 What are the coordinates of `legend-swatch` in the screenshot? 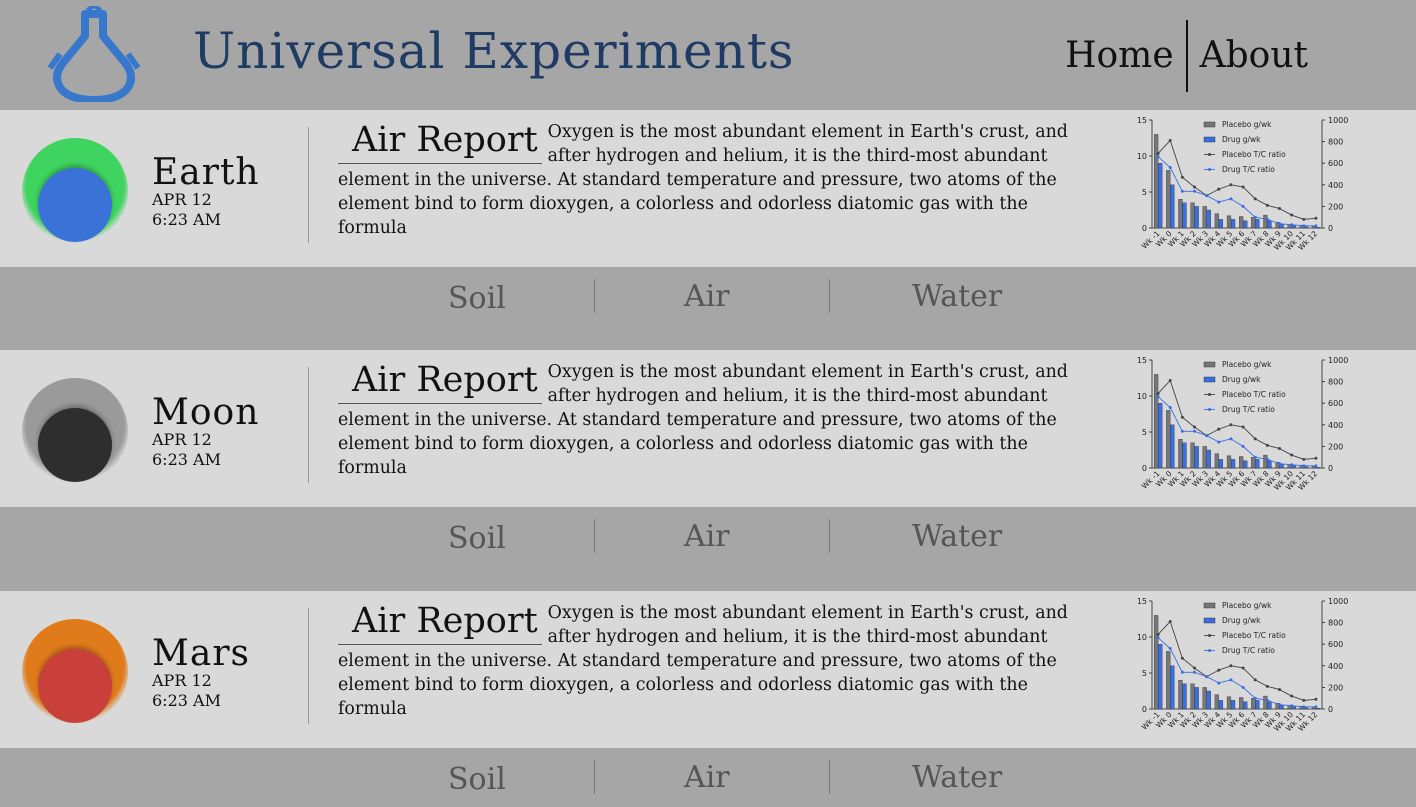 It's located at (1209, 364).